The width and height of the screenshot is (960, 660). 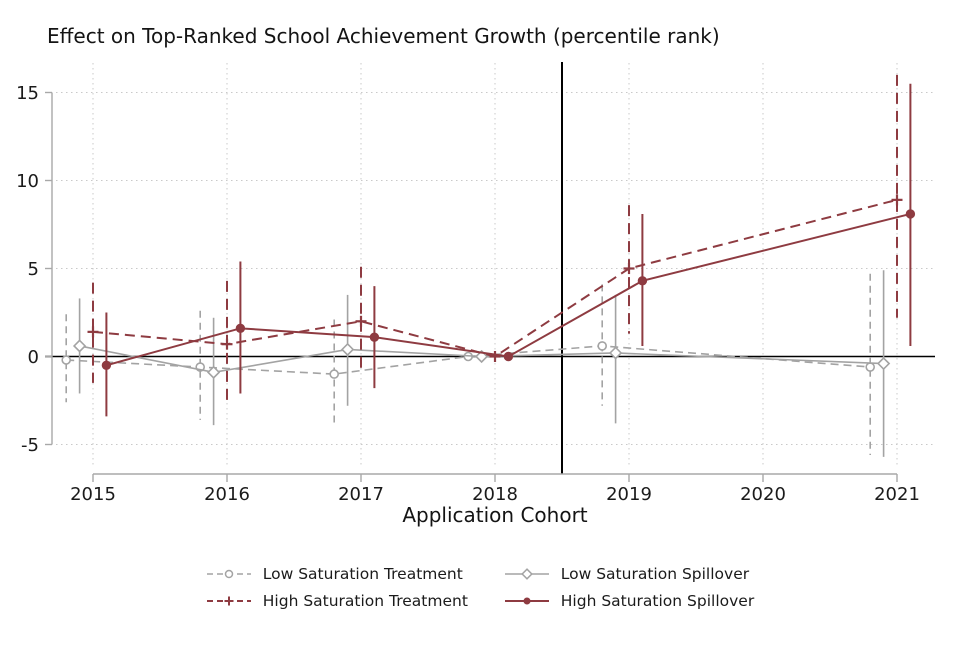 What do you see at coordinates (227, 494) in the screenshot?
I see `x-tick-label-2016: 2016` at bounding box center [227, 494].